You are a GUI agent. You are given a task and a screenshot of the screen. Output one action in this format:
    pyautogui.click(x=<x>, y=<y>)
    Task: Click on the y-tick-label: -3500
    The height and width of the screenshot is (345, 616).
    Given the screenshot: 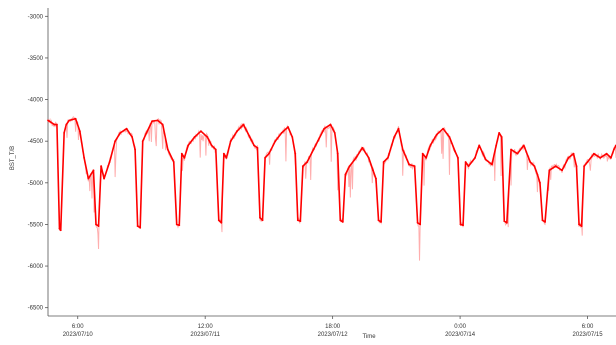 What is the action you would take?
    pyautogui.click(x=36, y=59)
    